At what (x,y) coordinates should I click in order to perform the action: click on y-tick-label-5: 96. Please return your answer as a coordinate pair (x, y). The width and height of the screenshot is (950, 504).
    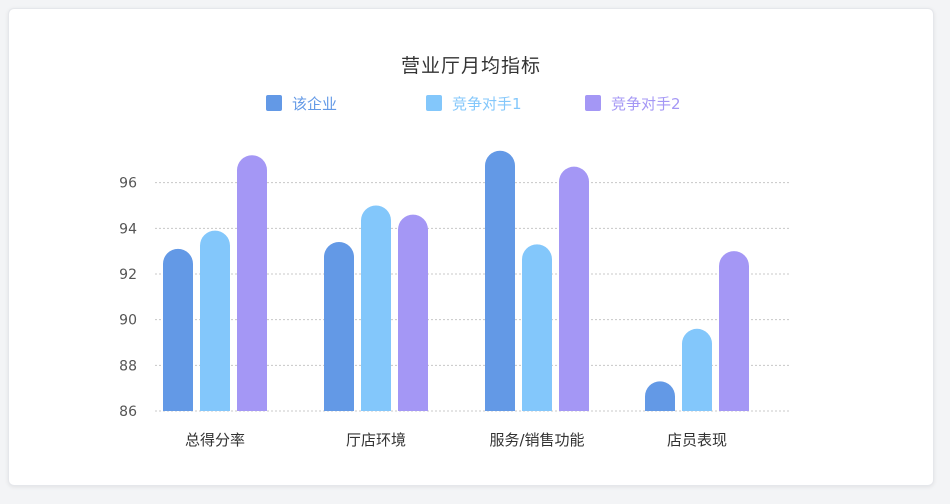
    Looking at the image, I should click on (128, 184).